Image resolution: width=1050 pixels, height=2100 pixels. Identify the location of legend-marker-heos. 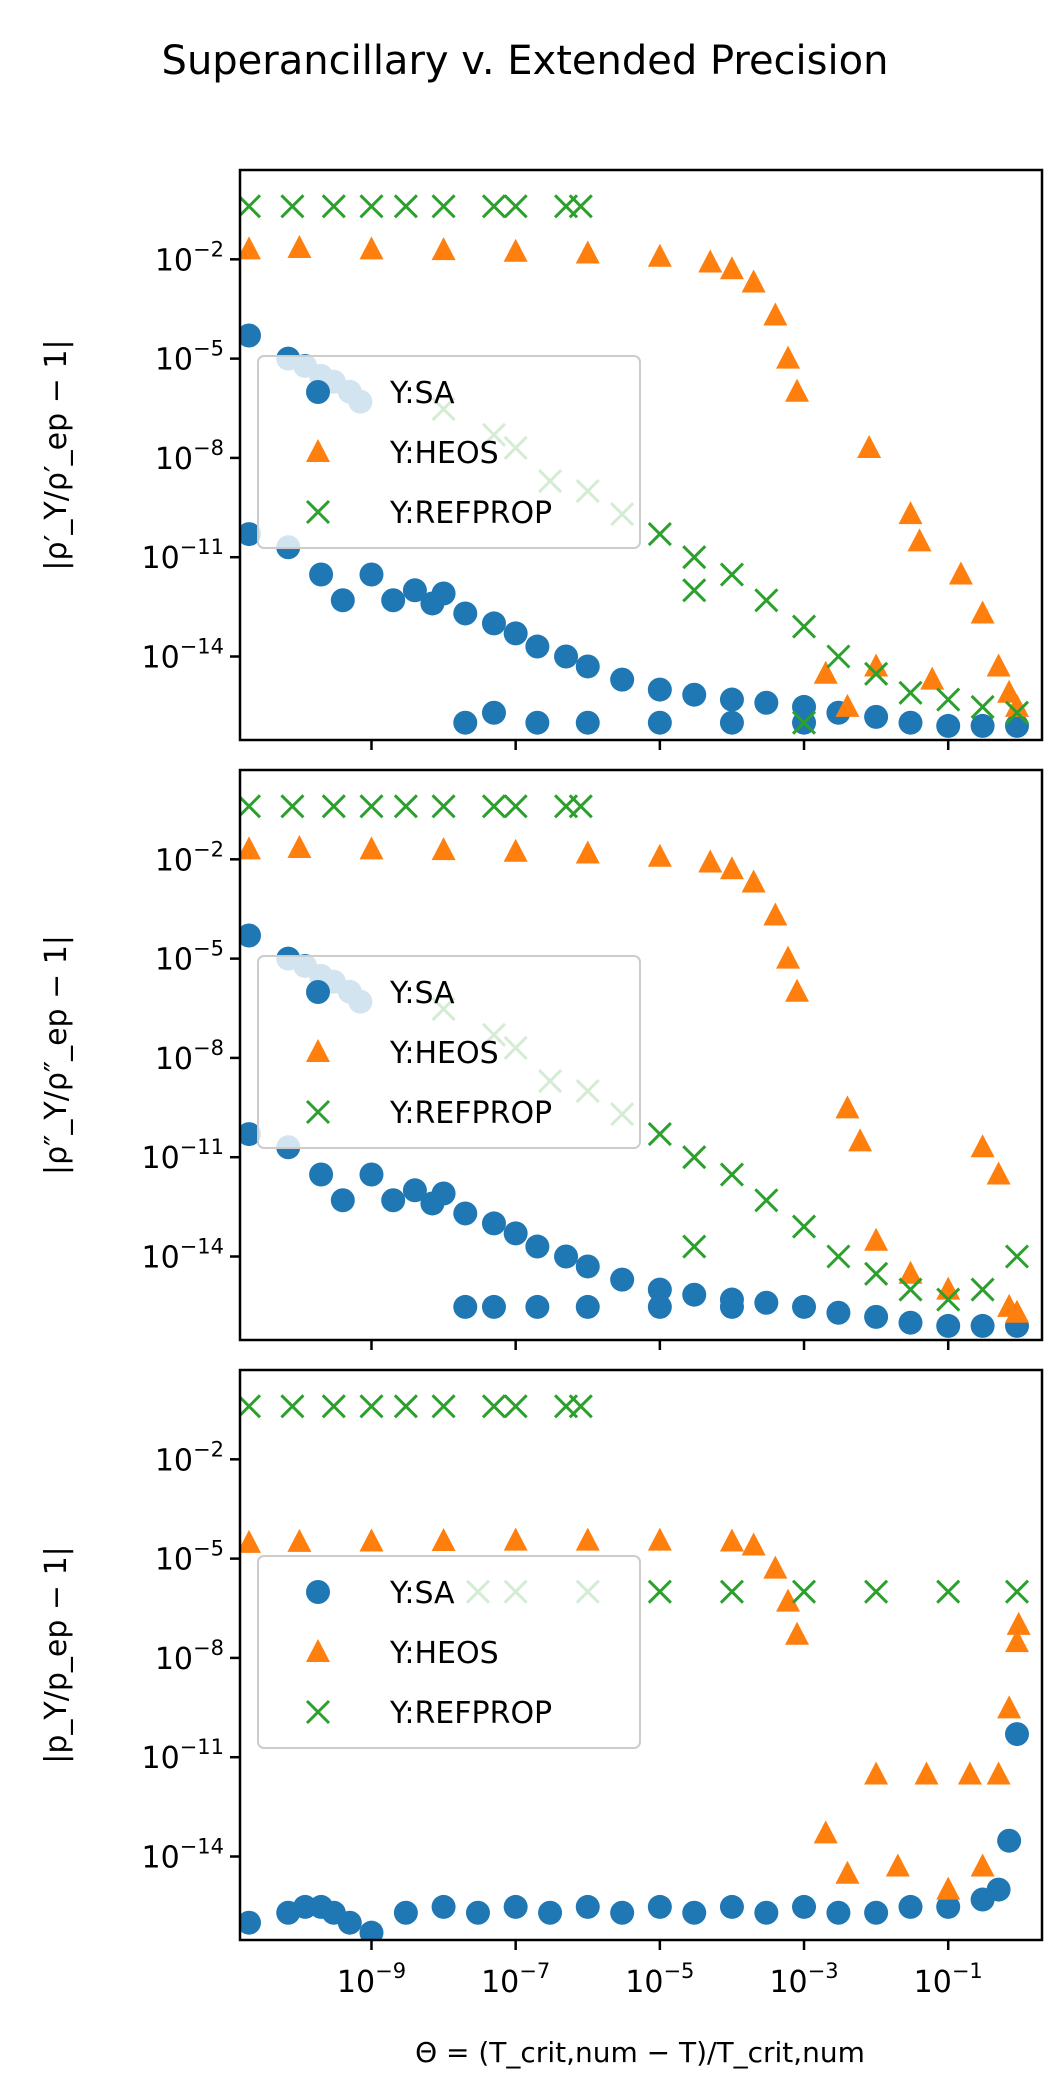
(318, 1050).